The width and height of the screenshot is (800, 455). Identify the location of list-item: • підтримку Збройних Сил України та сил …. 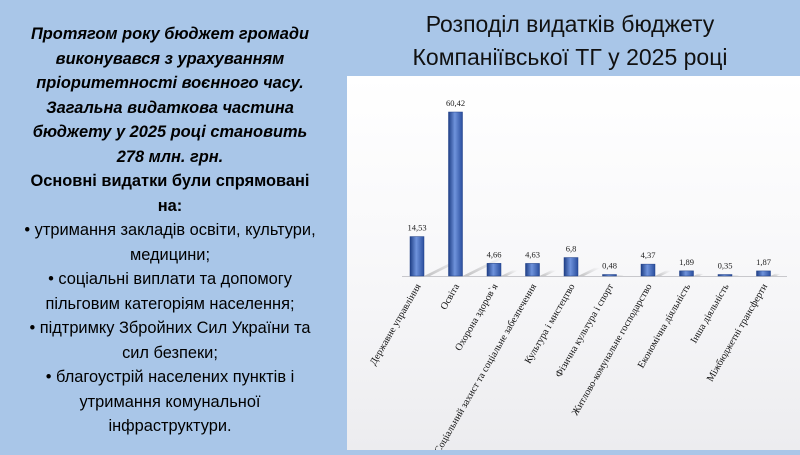
(170, 340).